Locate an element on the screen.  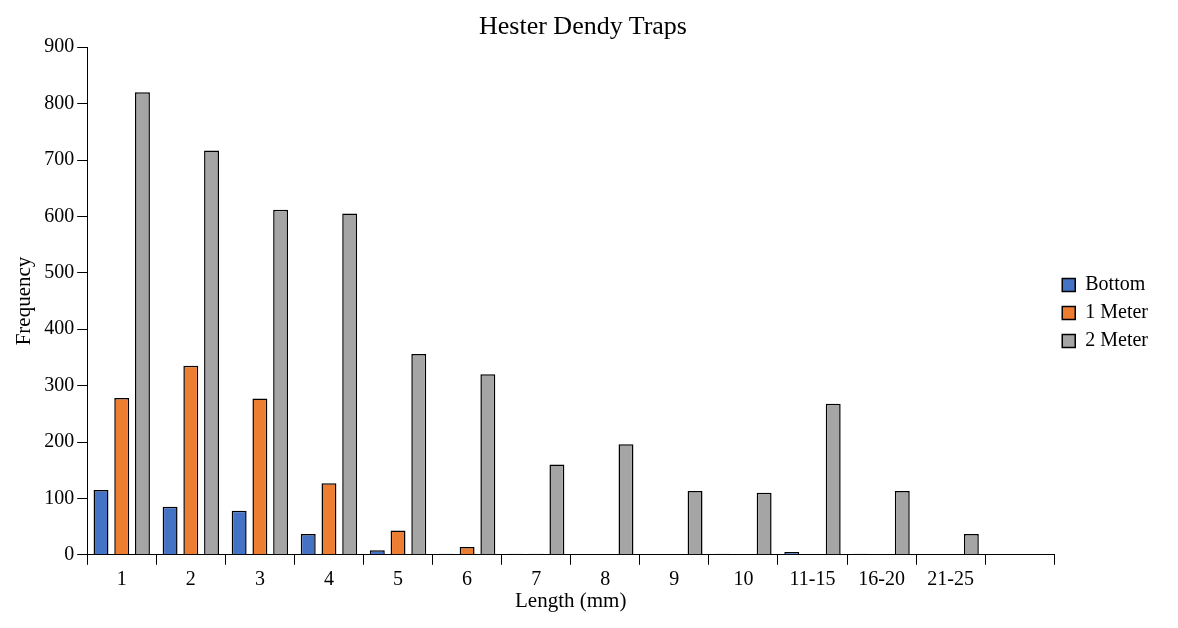
legend-label: 2 Meter is located at coordinates (1117, 339).